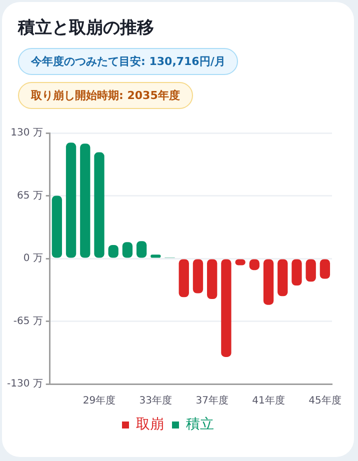  What do you see at coordinates (128, 61) in the screenshot?
I see `text: 今年度のつみたて目安: 130,716円/月` at bounding box center [128, 61].